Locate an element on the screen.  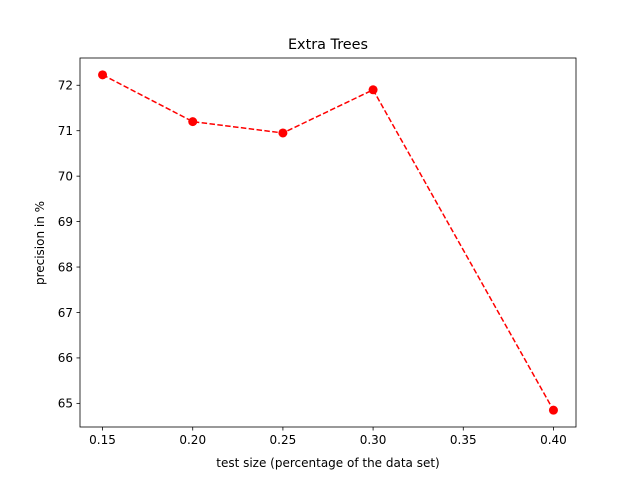
x-tick-label: 0.15 is located at coordinates (102, 440).